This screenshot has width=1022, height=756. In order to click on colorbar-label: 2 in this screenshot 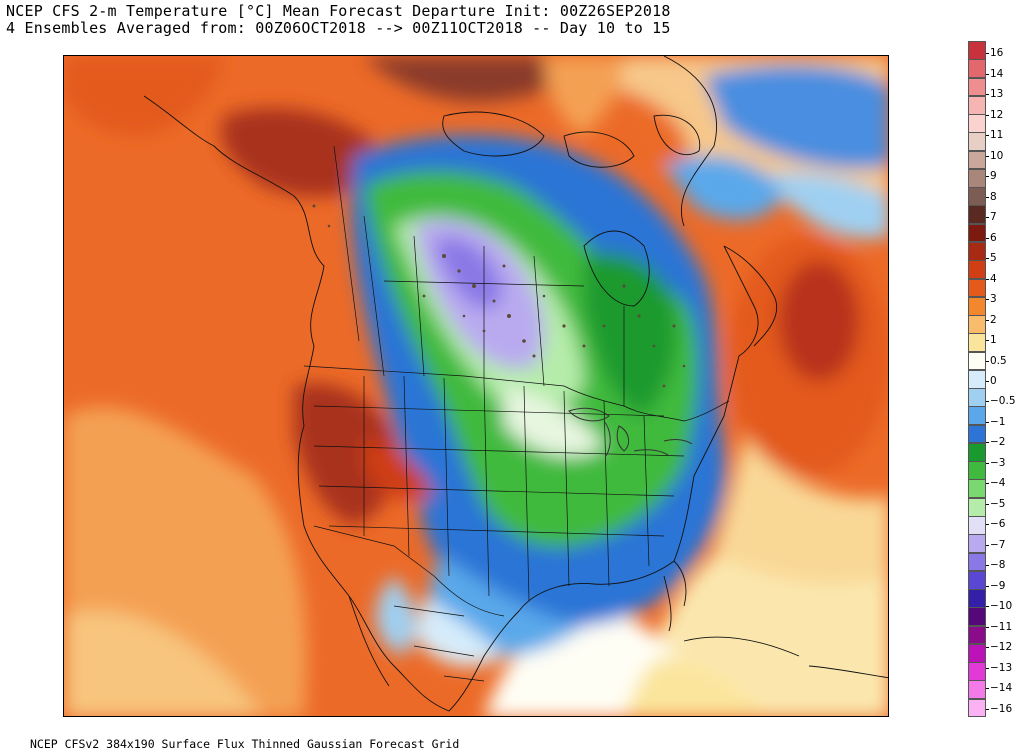, I will do `click(993, 319)`.